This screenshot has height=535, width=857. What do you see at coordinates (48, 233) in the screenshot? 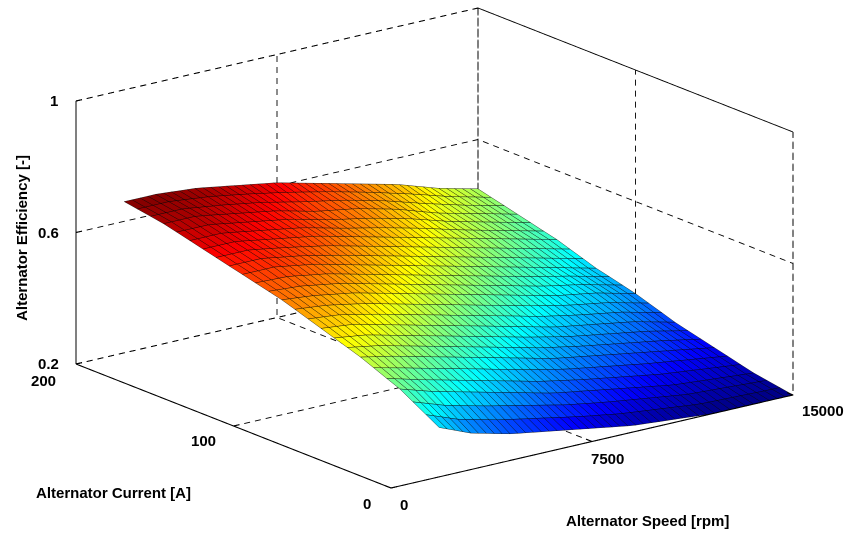
I see `z-tick-label: 0.6` at bounding box center [48, 233].